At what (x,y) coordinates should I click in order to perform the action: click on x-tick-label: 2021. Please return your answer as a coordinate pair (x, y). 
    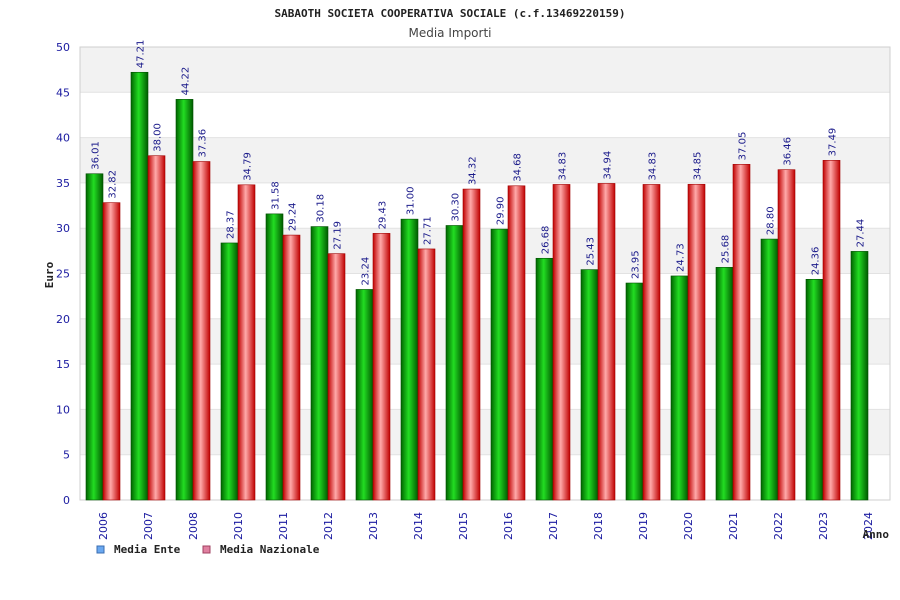
    Looking at the image, I should click on (733, 526).